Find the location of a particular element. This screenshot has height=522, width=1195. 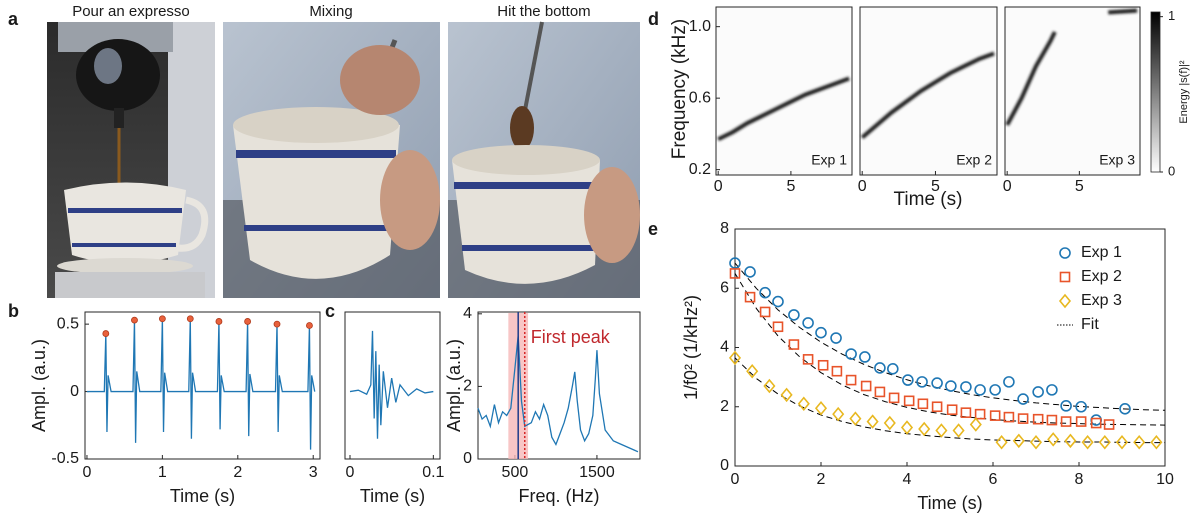

y-tick-label: -0.5 is located at coordinates (65, 458).